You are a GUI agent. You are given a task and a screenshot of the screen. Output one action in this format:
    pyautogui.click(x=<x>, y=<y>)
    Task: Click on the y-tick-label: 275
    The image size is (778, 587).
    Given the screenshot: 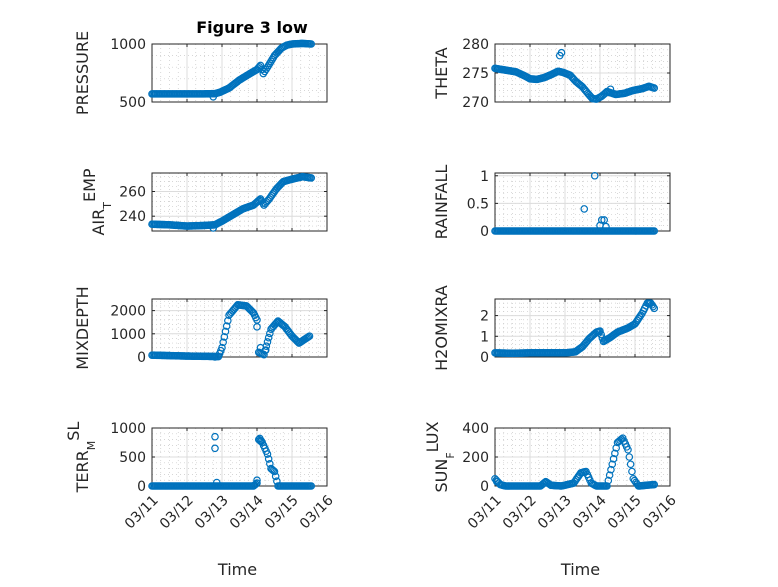 What is the action you would take?
    pyautogui.click(x=475, y=74)
    